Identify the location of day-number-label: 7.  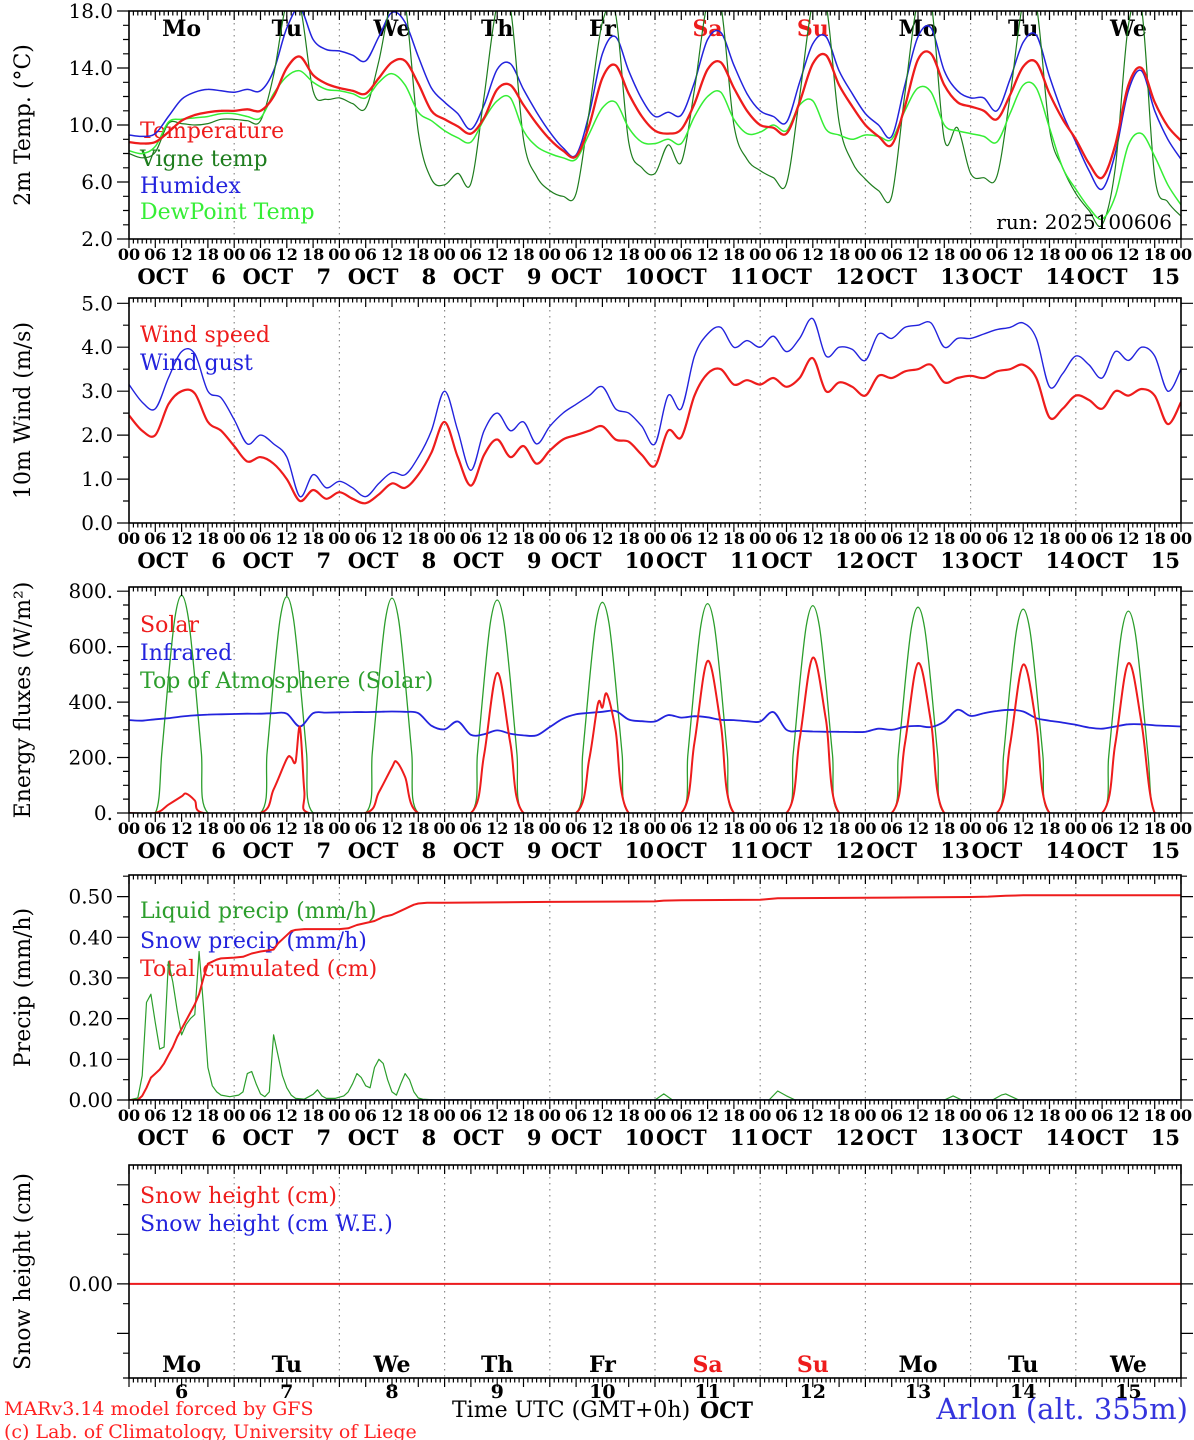
(286, 1392).